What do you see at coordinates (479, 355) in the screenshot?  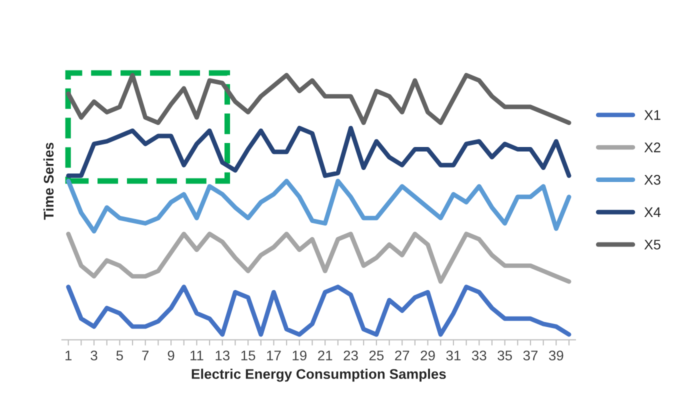 I see `x-tick-label: 33` at bounding box center [479, 355].